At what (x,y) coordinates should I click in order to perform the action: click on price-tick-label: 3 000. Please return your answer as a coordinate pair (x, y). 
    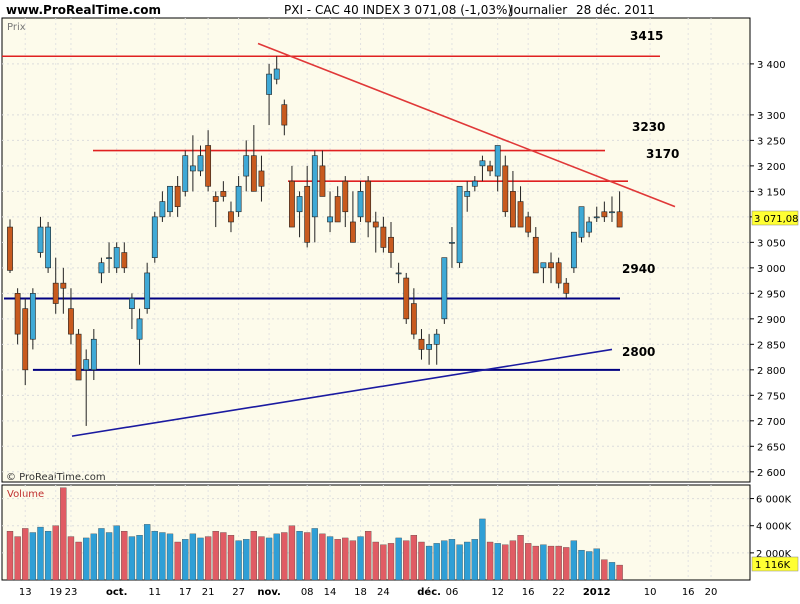
    Looking at the image, I should click on (771, 269).